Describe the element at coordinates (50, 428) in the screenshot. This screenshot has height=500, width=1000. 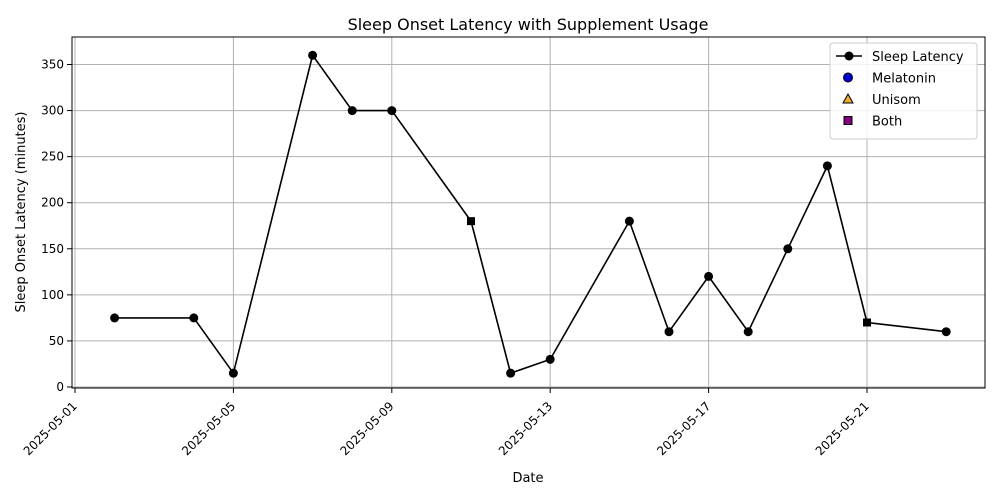
I see `x-tick-label: 2025-05-01` at that location.